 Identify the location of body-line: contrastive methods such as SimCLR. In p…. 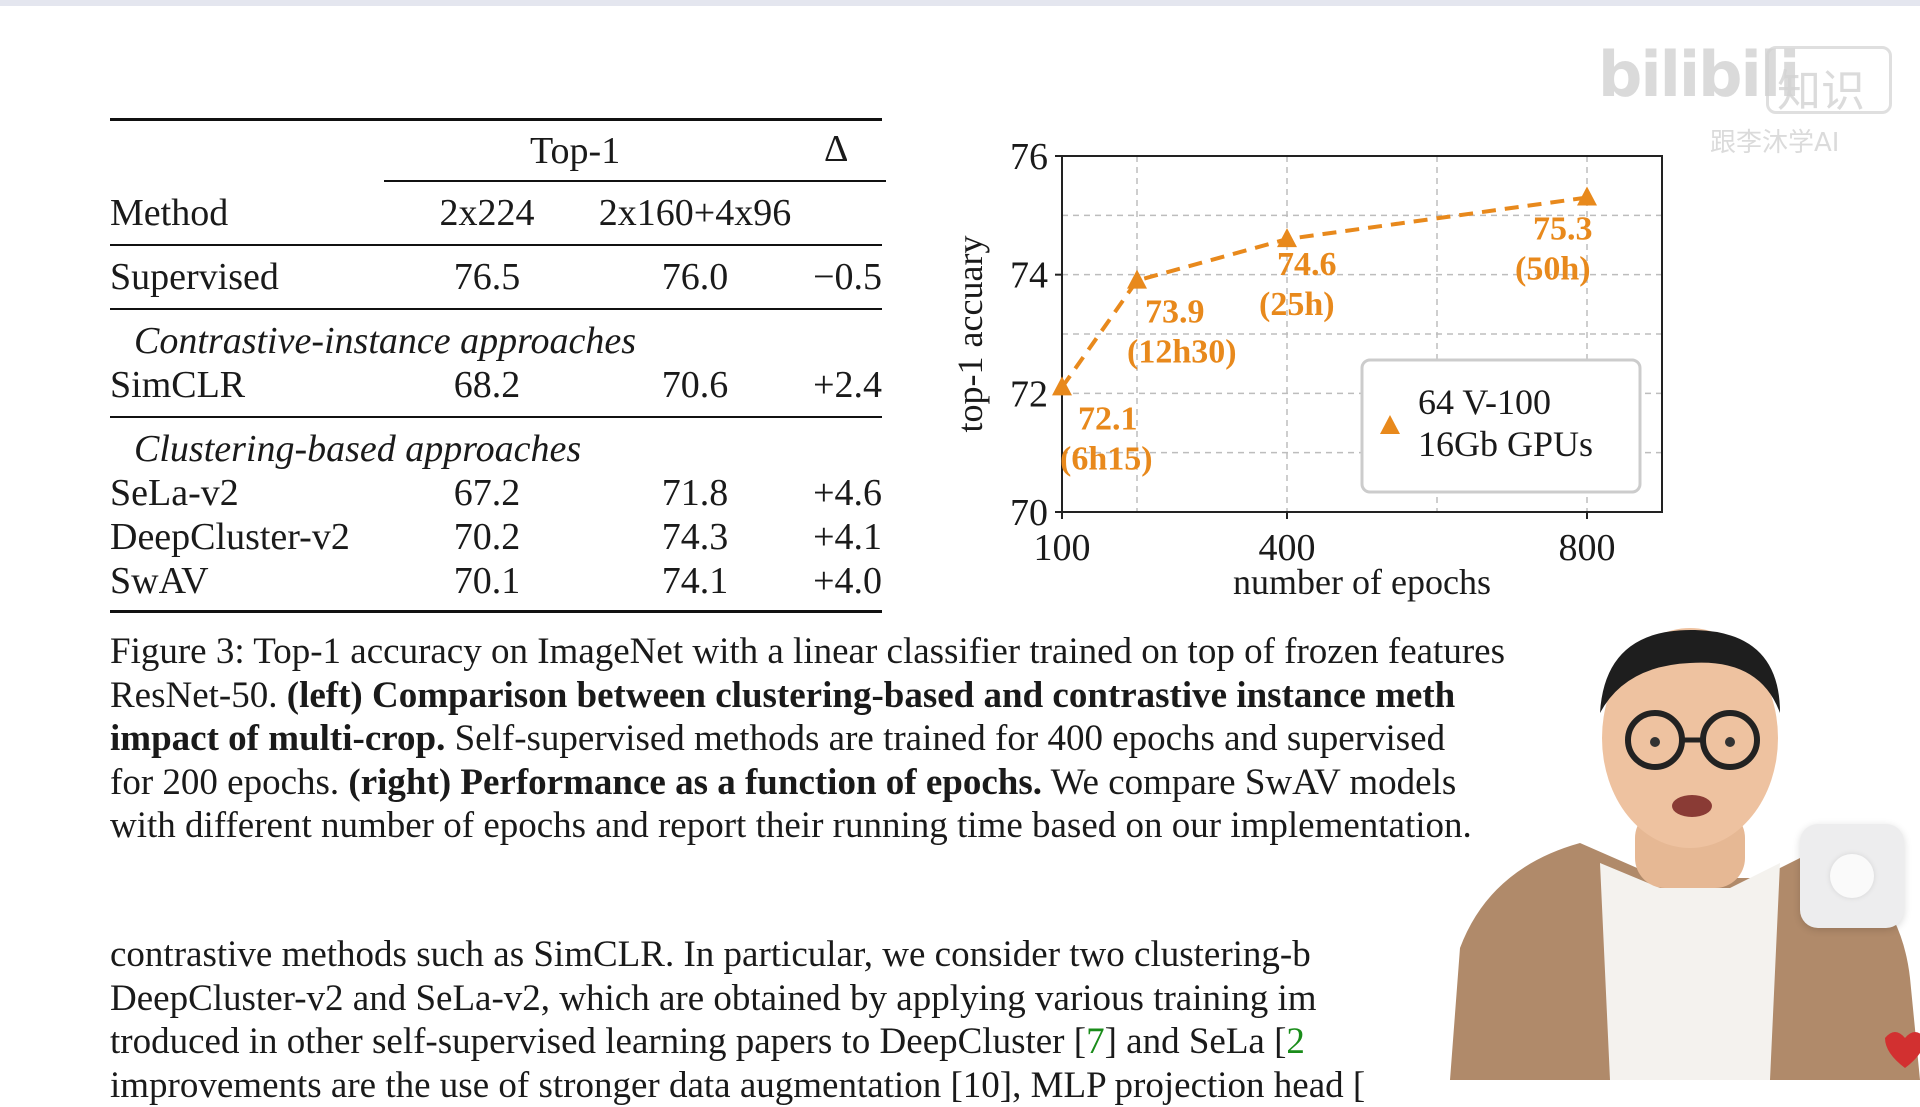
(860, 955).